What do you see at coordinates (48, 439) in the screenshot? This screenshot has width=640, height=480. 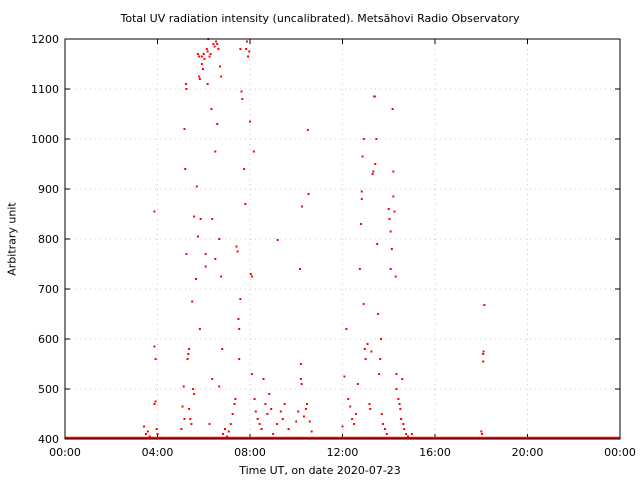 I see `y-tick-label: 400` at bounding box center [48, 439].